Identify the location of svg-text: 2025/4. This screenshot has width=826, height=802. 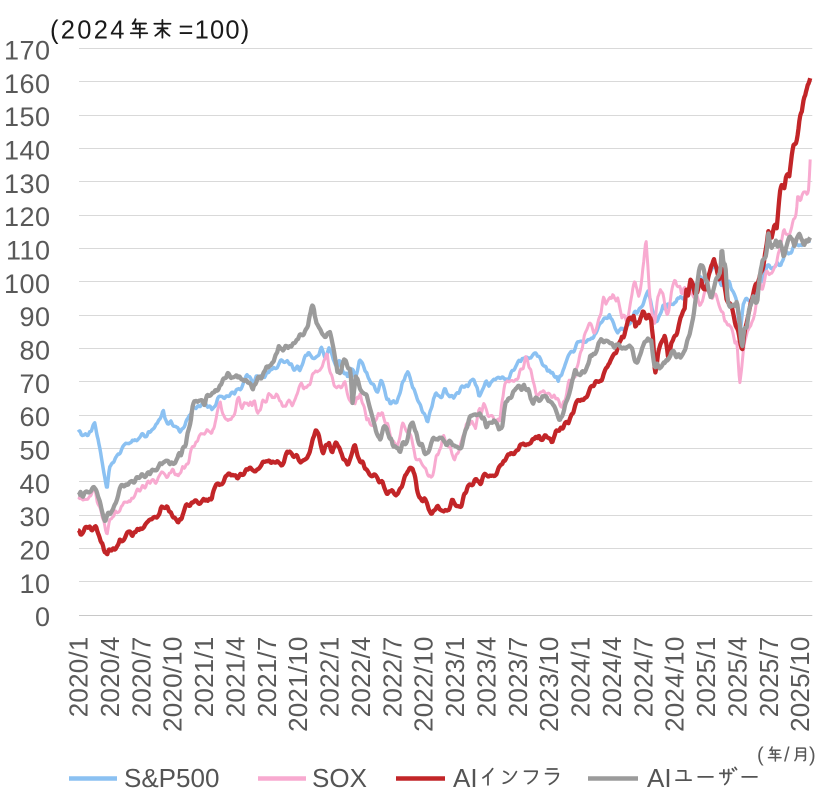
(738, 677).